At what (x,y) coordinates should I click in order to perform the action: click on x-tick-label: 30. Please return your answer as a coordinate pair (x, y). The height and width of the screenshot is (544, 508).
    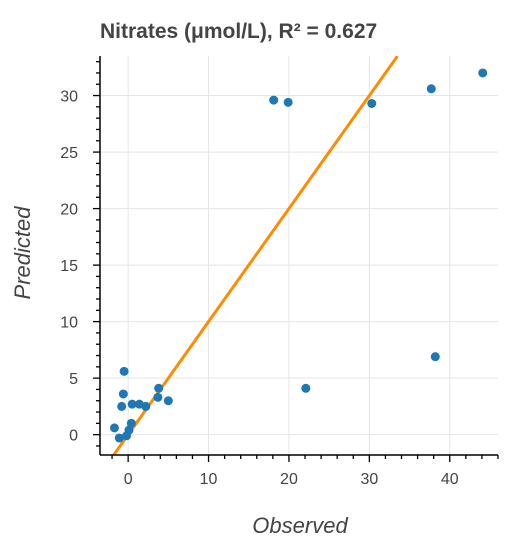
    Looking at the image, I should click on (369, 479).